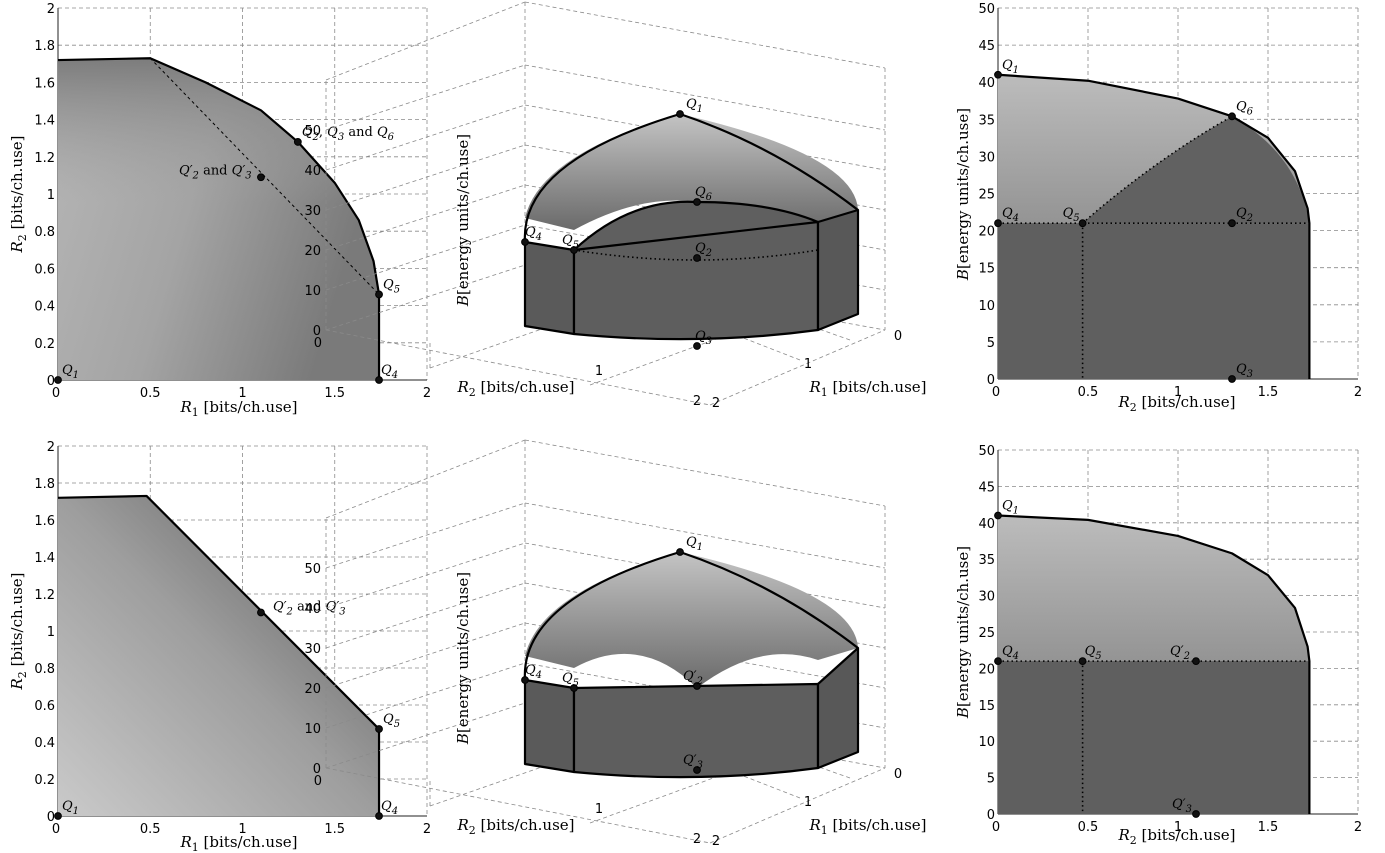 The width and height of the screenshot is (1385, 853). Describe the element at coordinates (1154, 737) in the screenshot. I see `region-lower-block` at that location.